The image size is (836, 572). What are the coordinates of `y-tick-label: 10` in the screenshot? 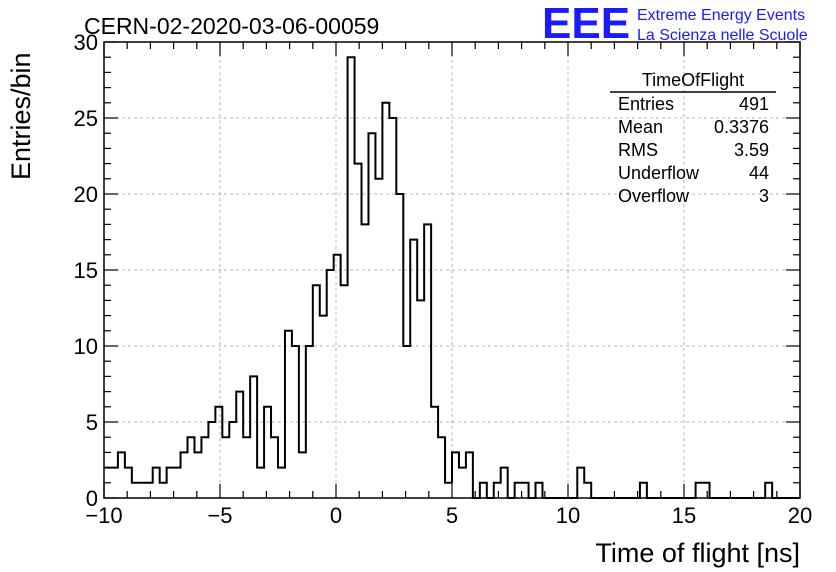 It's located at (86, 346).